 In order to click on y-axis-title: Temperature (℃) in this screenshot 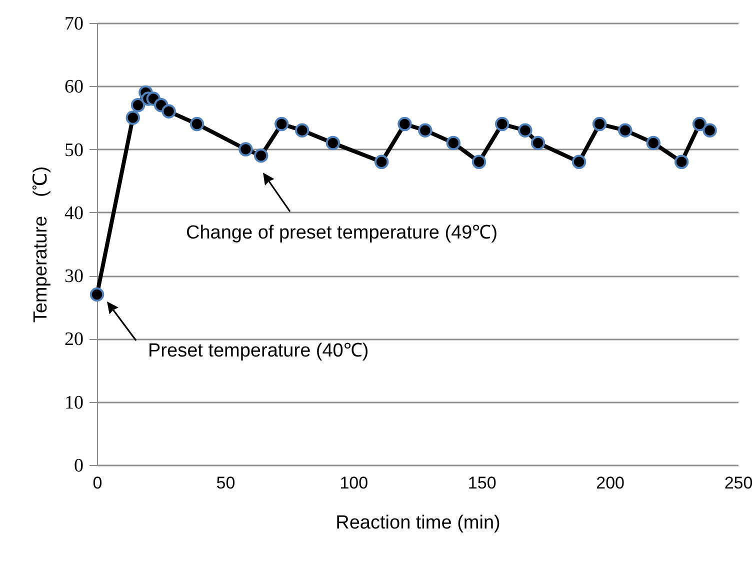, I will do `click(41, 244)`.